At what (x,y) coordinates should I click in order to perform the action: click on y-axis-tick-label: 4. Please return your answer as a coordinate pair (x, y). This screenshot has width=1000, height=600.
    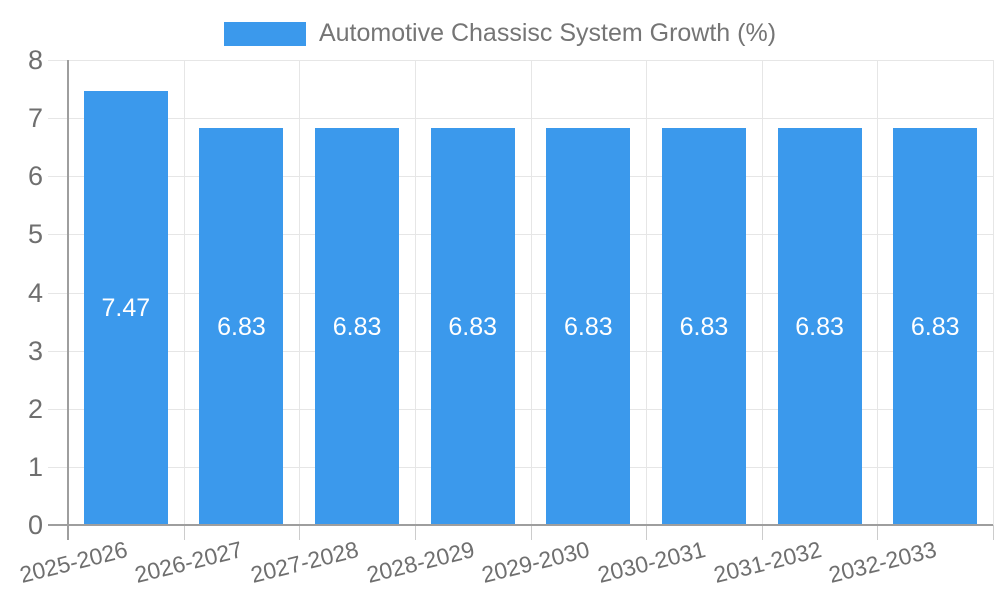
    Looking at the image, I should click on (35, 292).